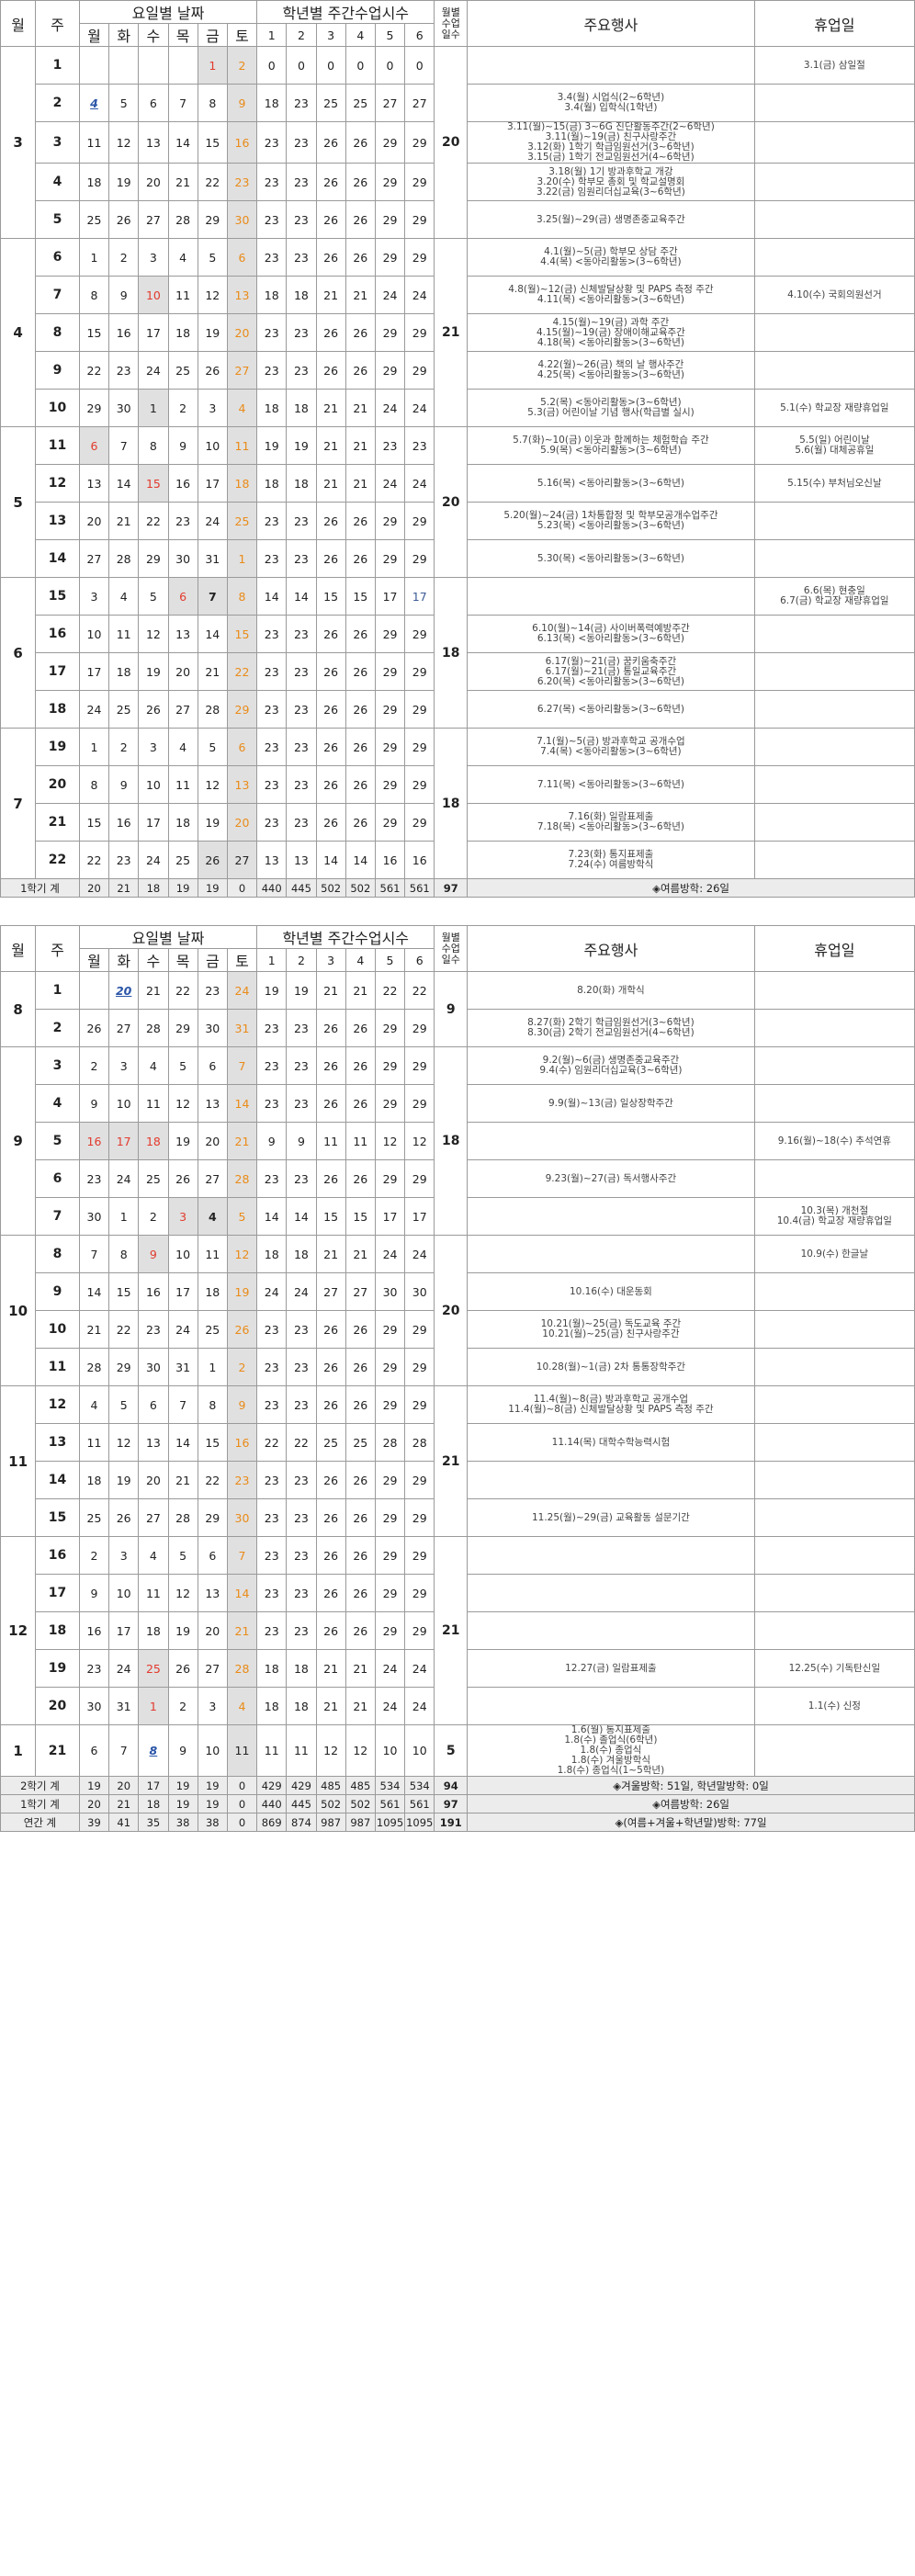 The image size is (915, 2576). Describe the element at coordinates (390, 1141) in the screenshot. I see `hours-cell: 12` at that location.